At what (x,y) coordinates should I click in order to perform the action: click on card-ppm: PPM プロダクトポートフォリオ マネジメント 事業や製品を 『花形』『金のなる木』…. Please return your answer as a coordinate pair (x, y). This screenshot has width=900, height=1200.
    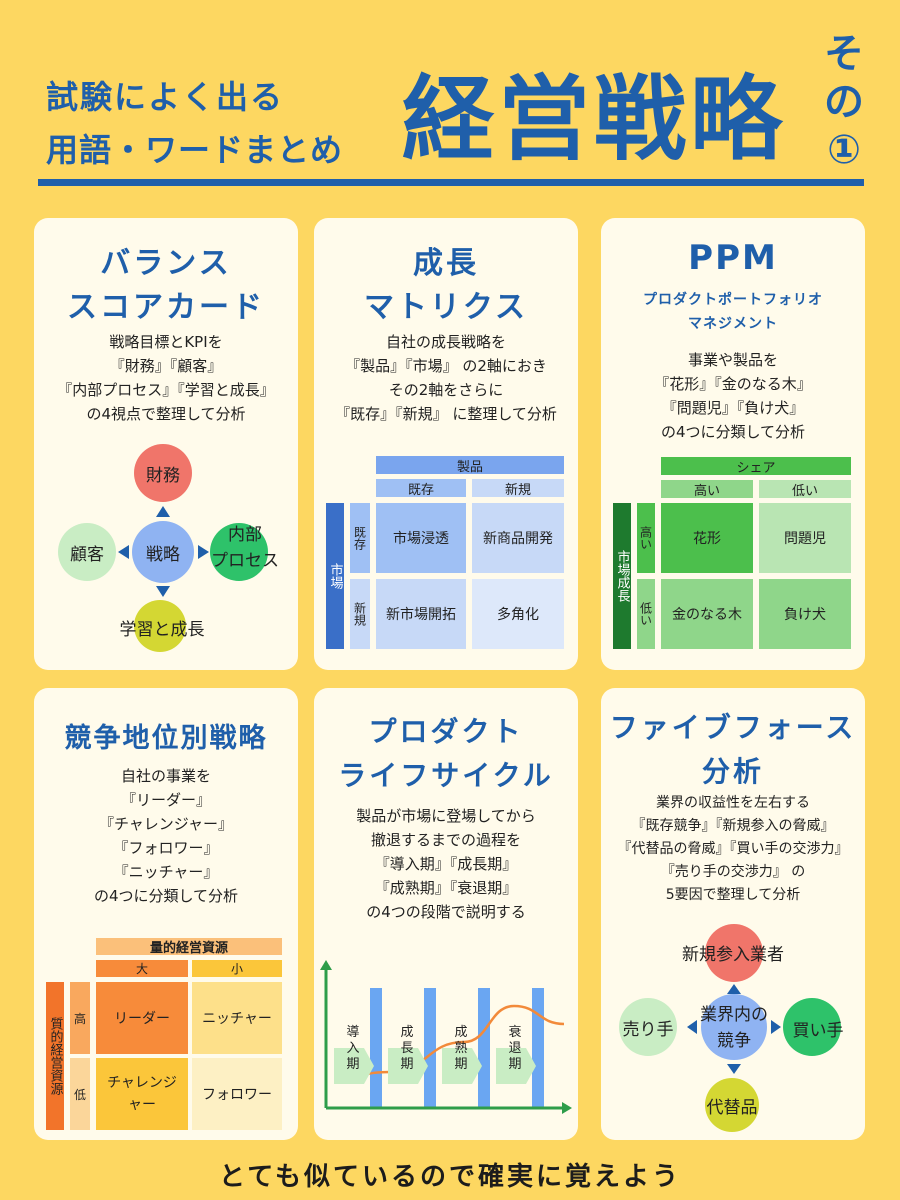
    Looking at the image, I should click on (733, 444).